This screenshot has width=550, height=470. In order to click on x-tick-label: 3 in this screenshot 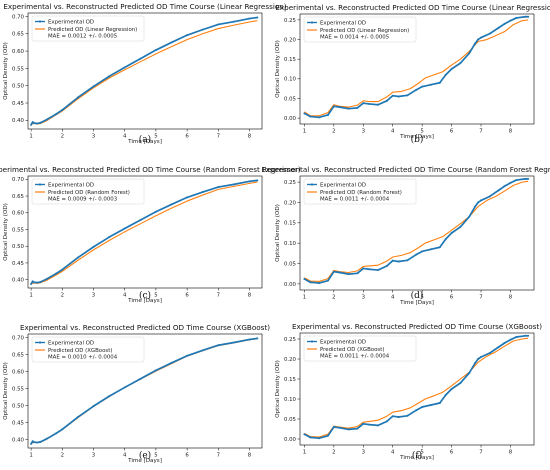, I will do `click(93, 296)`.